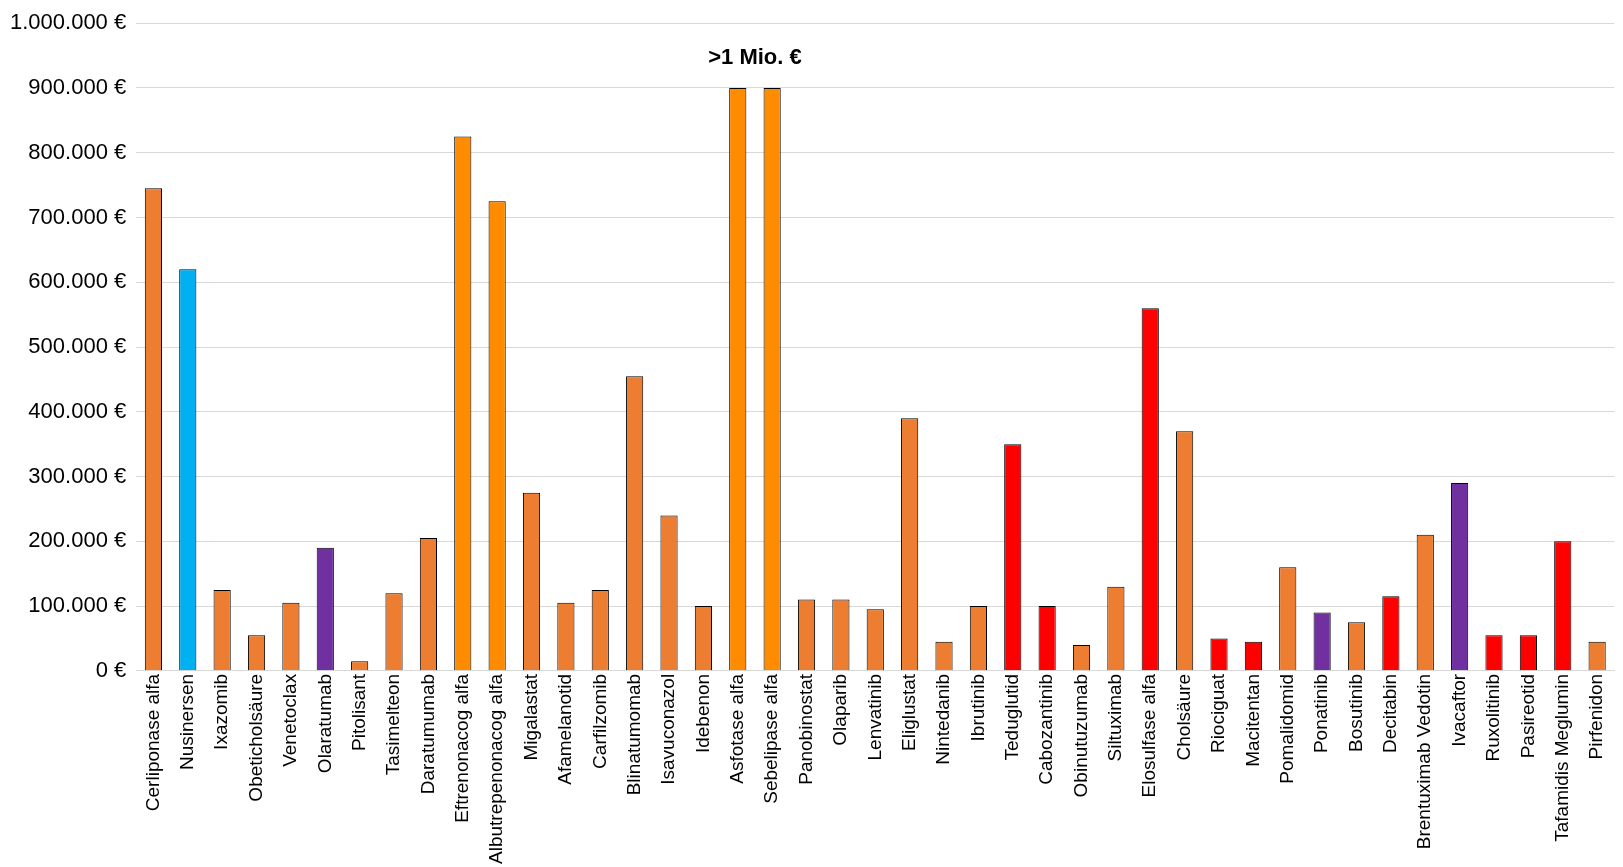 Image resolution: width=1623 pixels, height=867 pixels. What do you see at coordinates (221, 711) in the screenshot?
I see `x-tick-label: Ixazomib` at bounding box center [221, 711].